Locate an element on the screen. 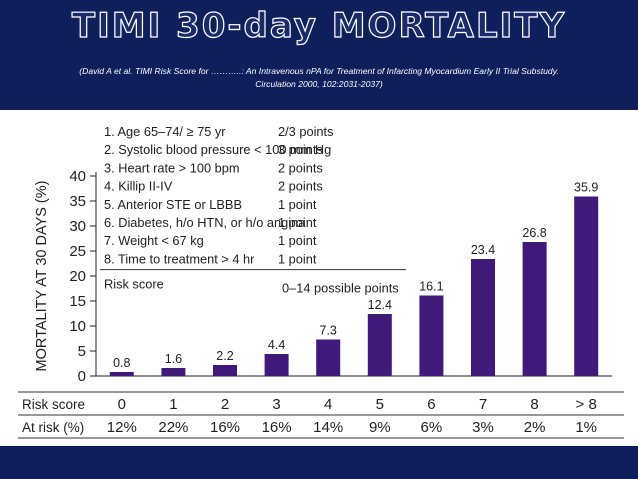 This screenshot has width=638, height=479. y-tick-label: 0 is located at coordinates (82, 376).